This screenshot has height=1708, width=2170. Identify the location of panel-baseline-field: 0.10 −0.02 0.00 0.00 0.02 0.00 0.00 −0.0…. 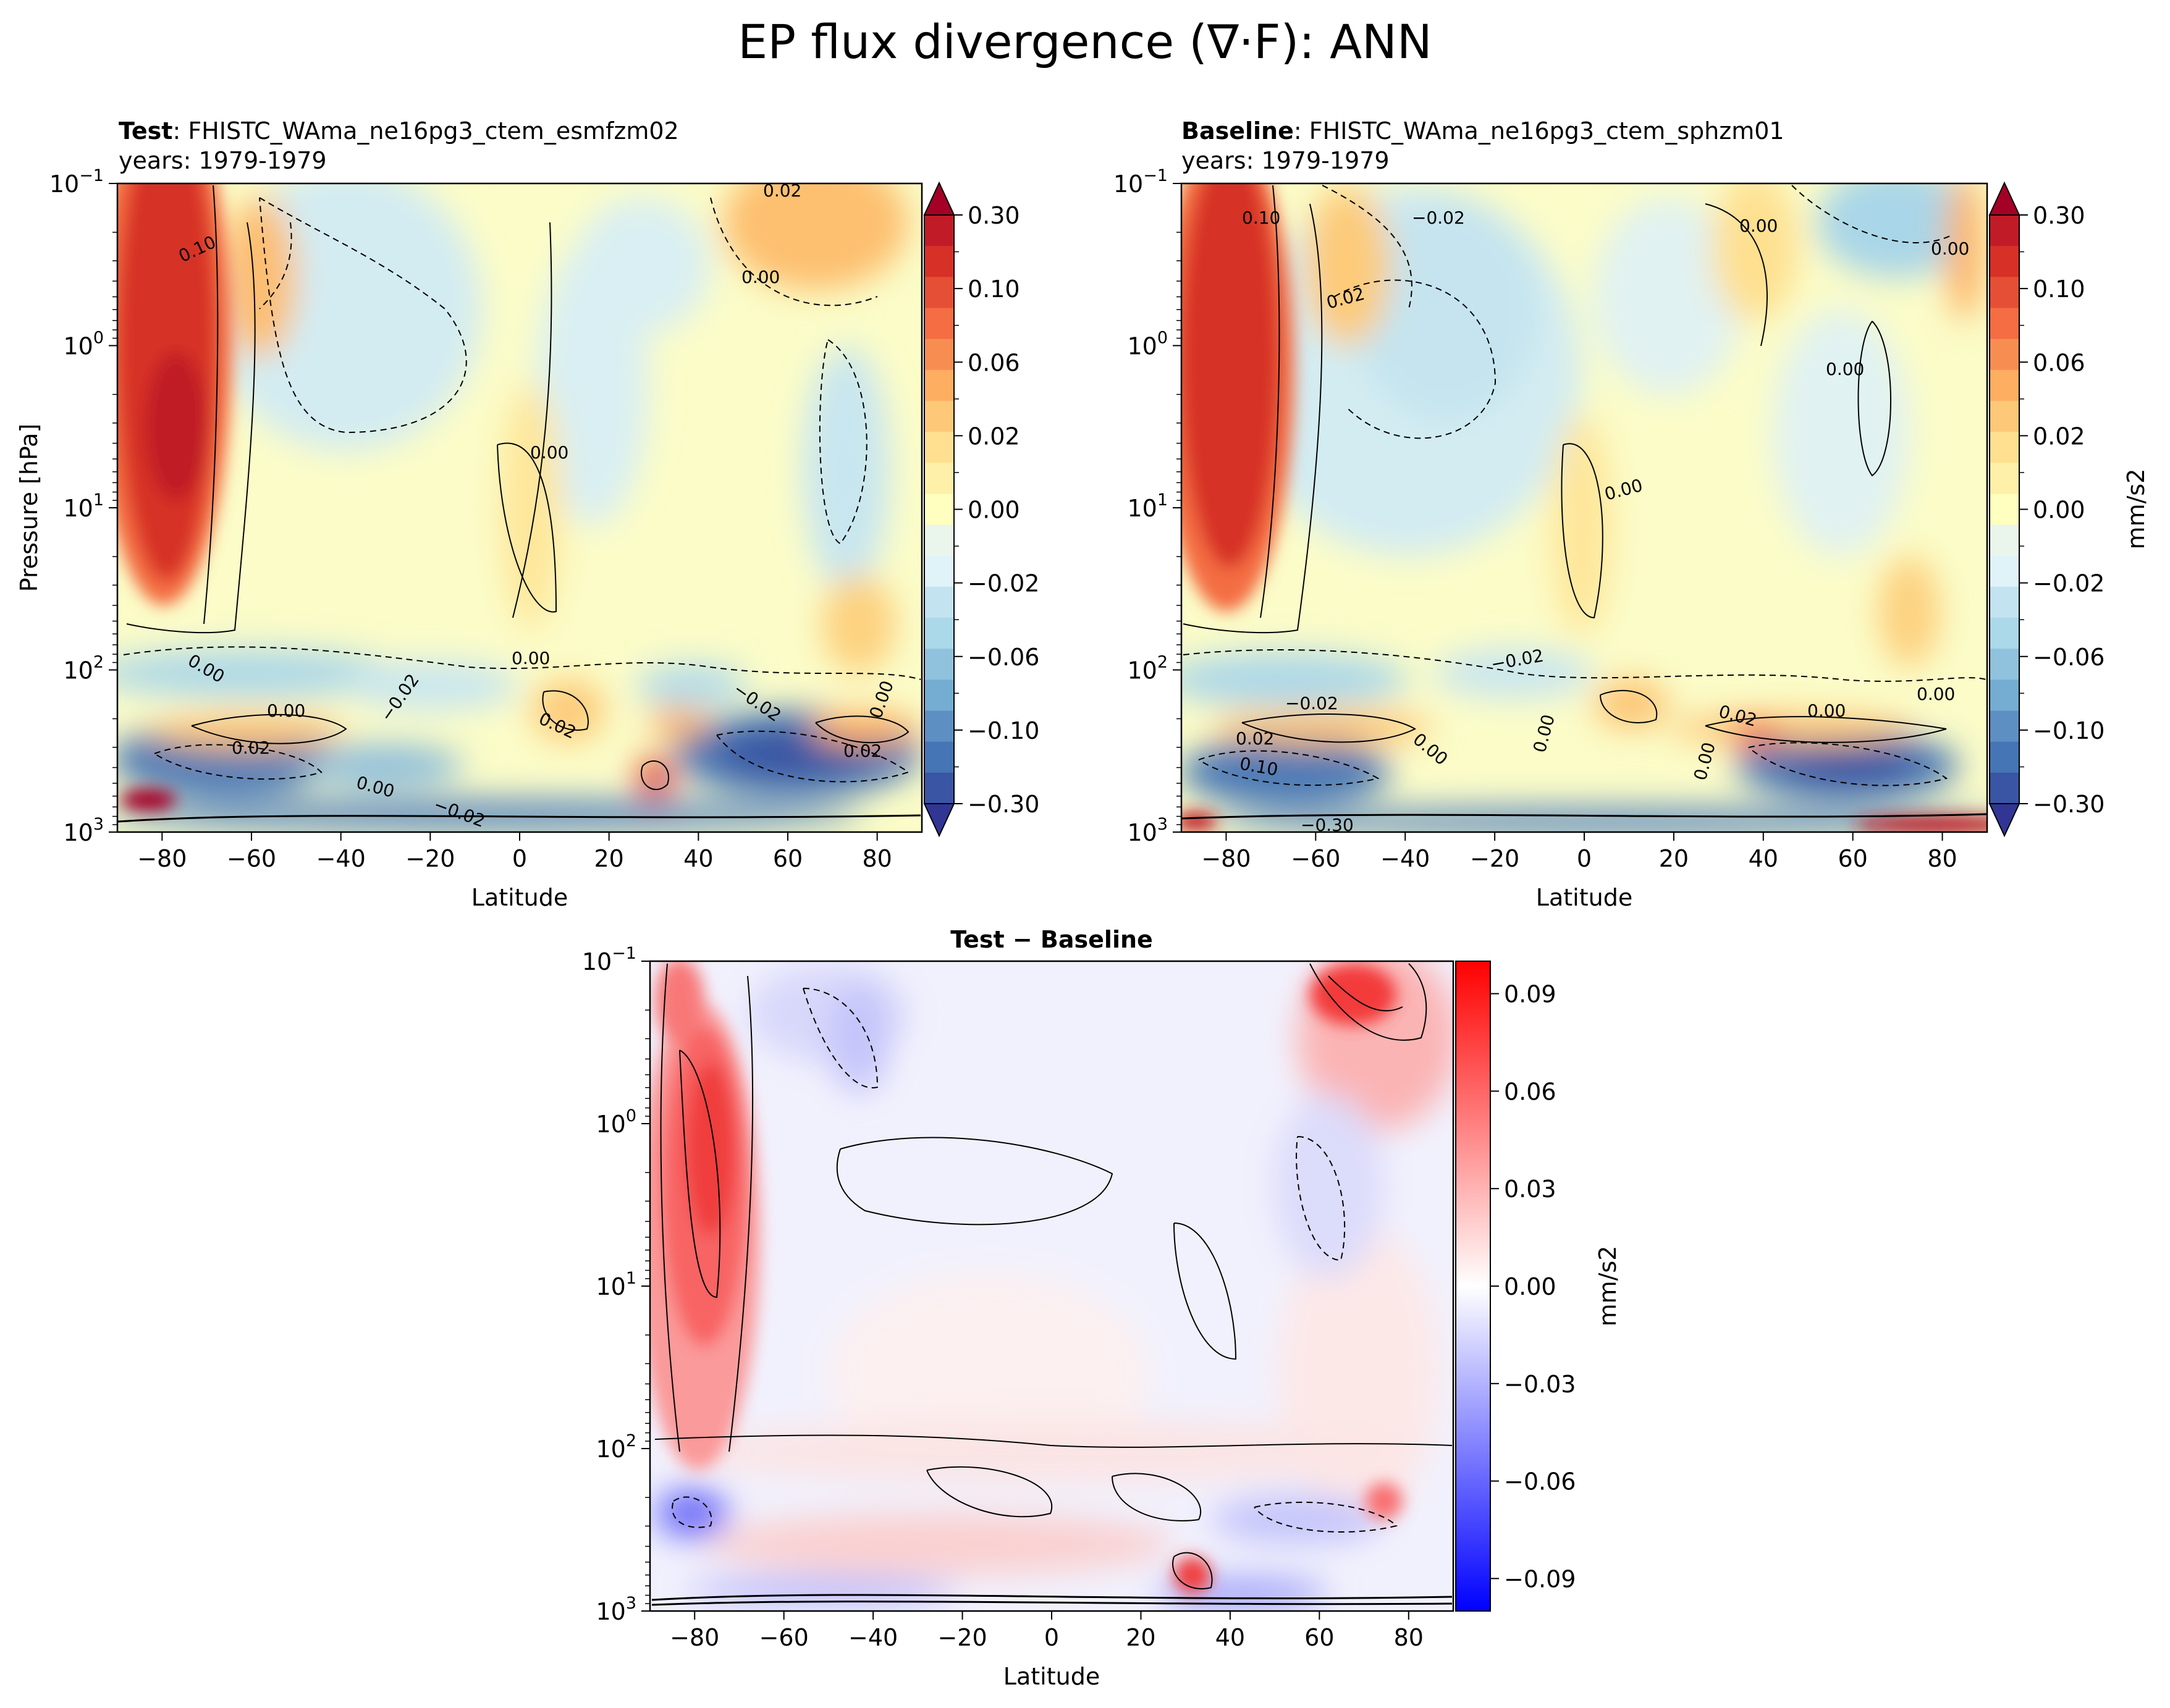
(1584, 509).